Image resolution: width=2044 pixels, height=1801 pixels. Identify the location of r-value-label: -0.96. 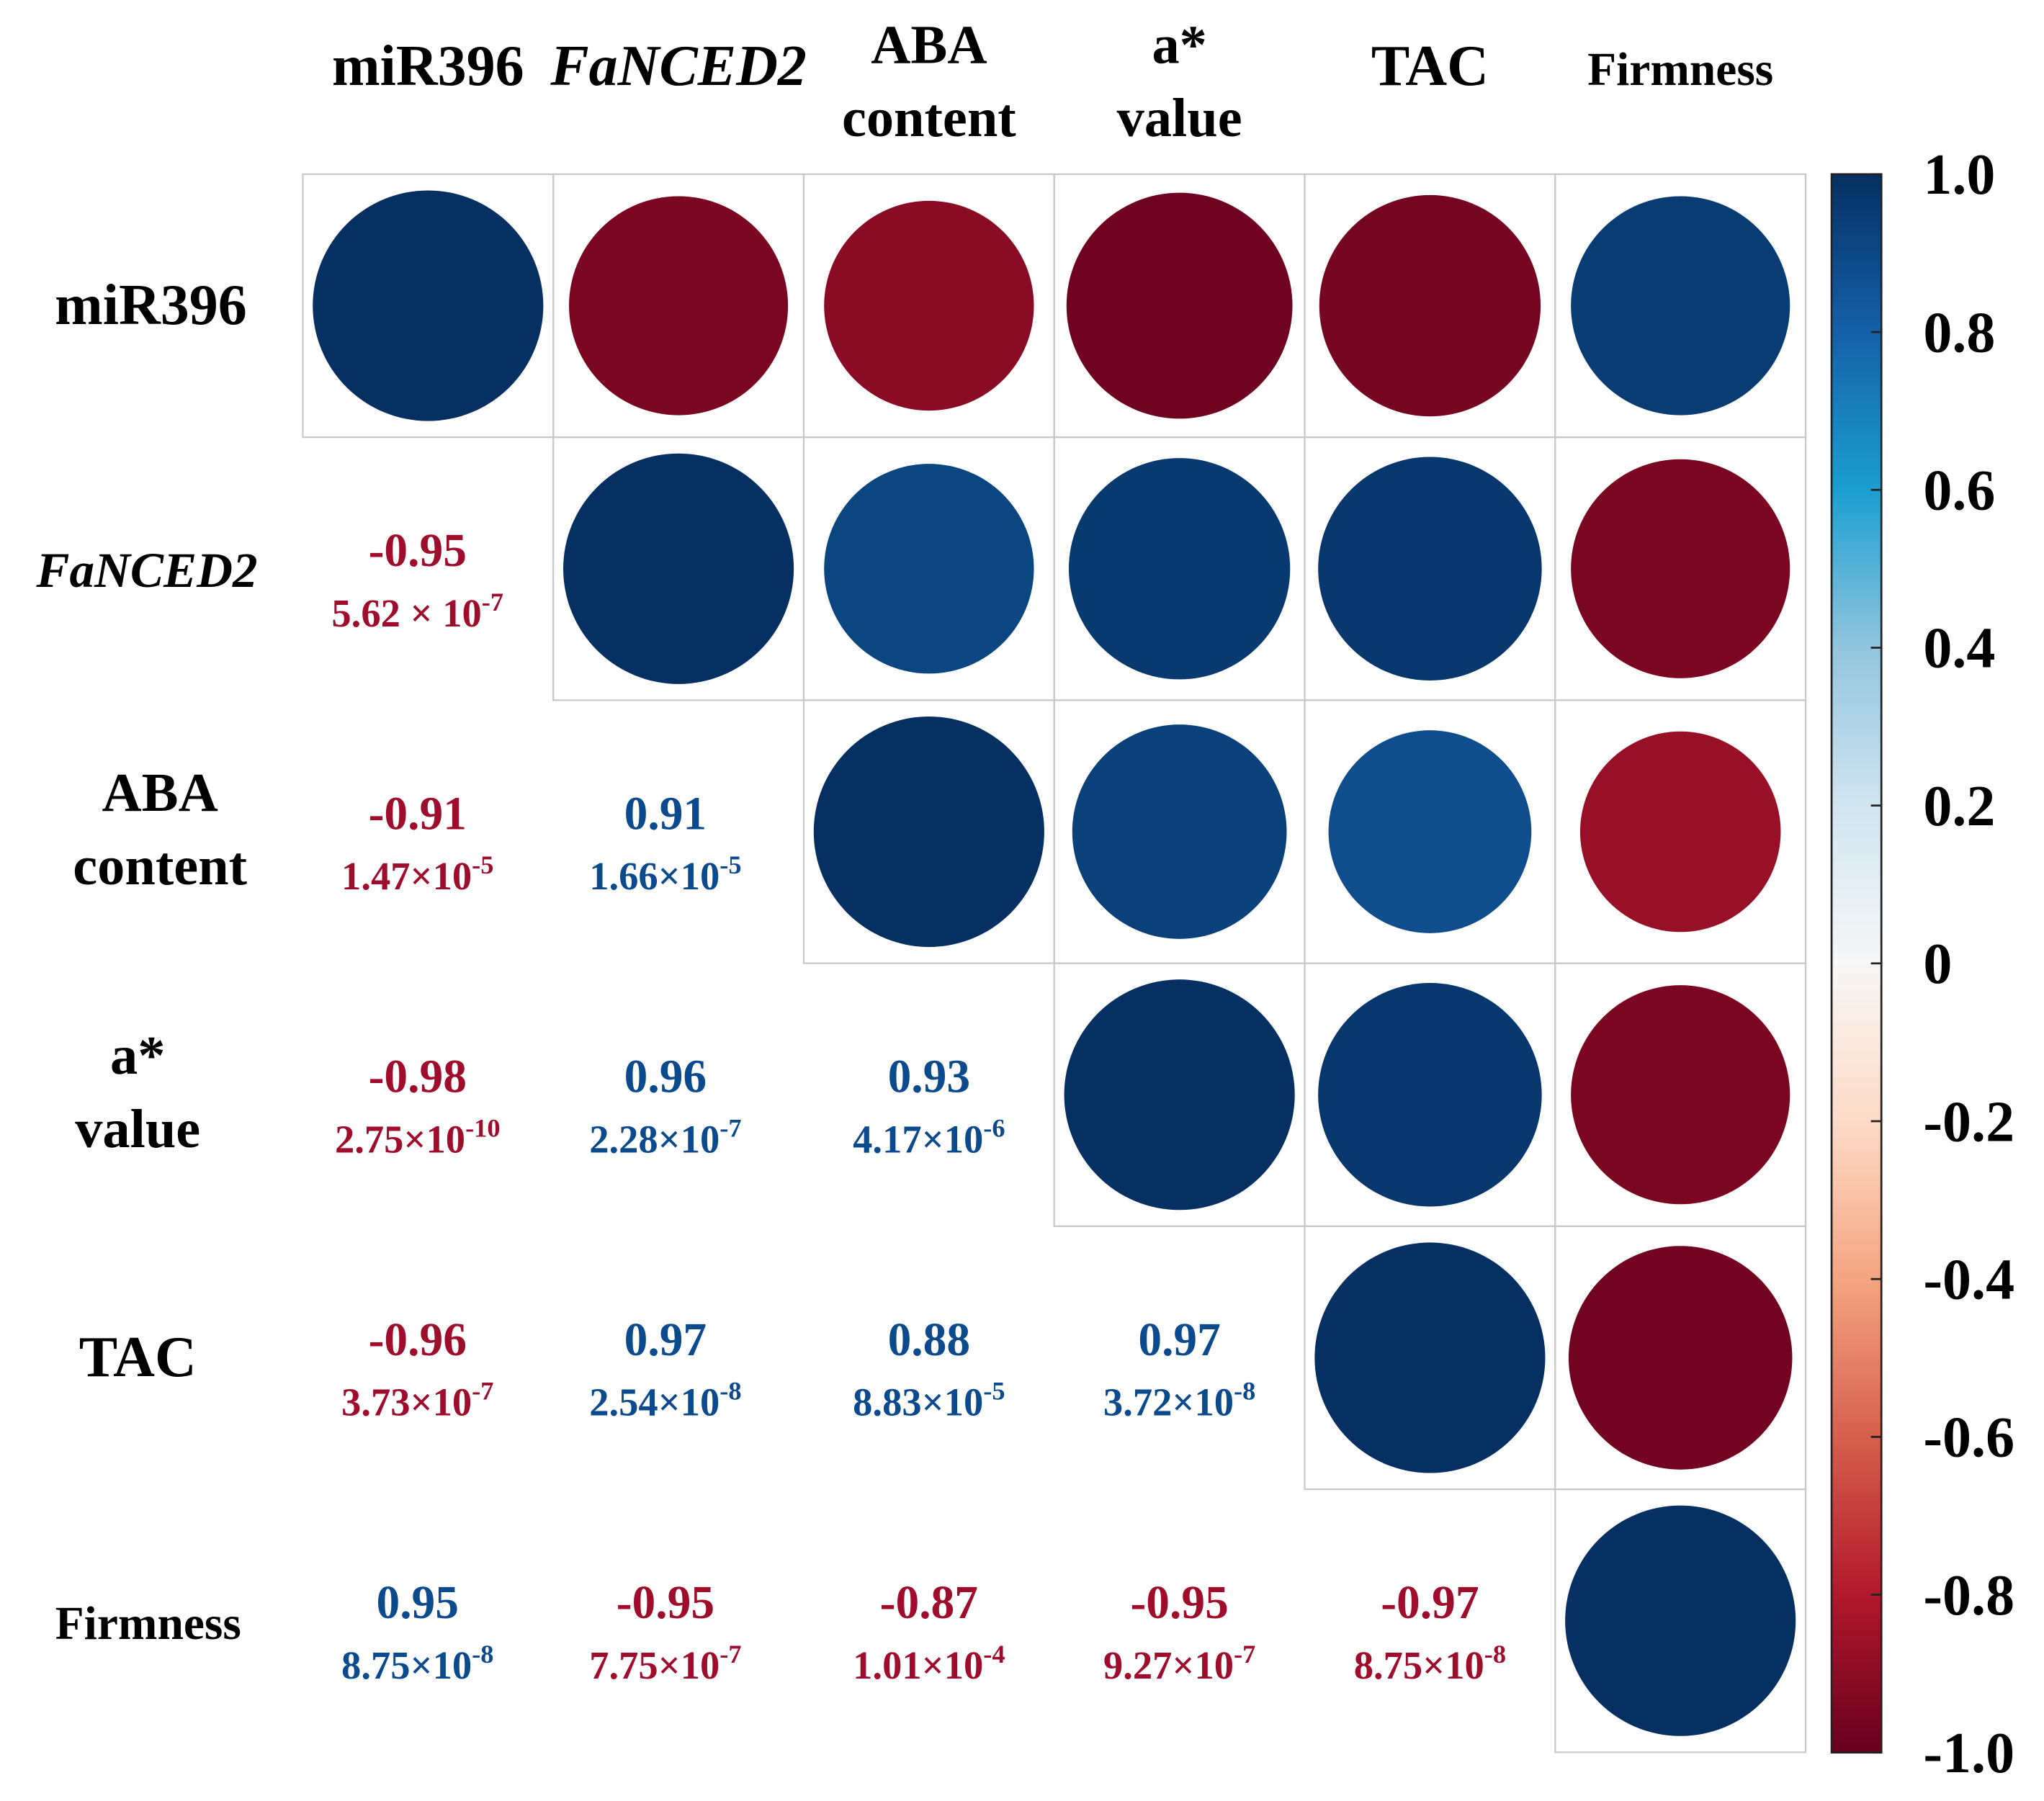
(418, 1340).